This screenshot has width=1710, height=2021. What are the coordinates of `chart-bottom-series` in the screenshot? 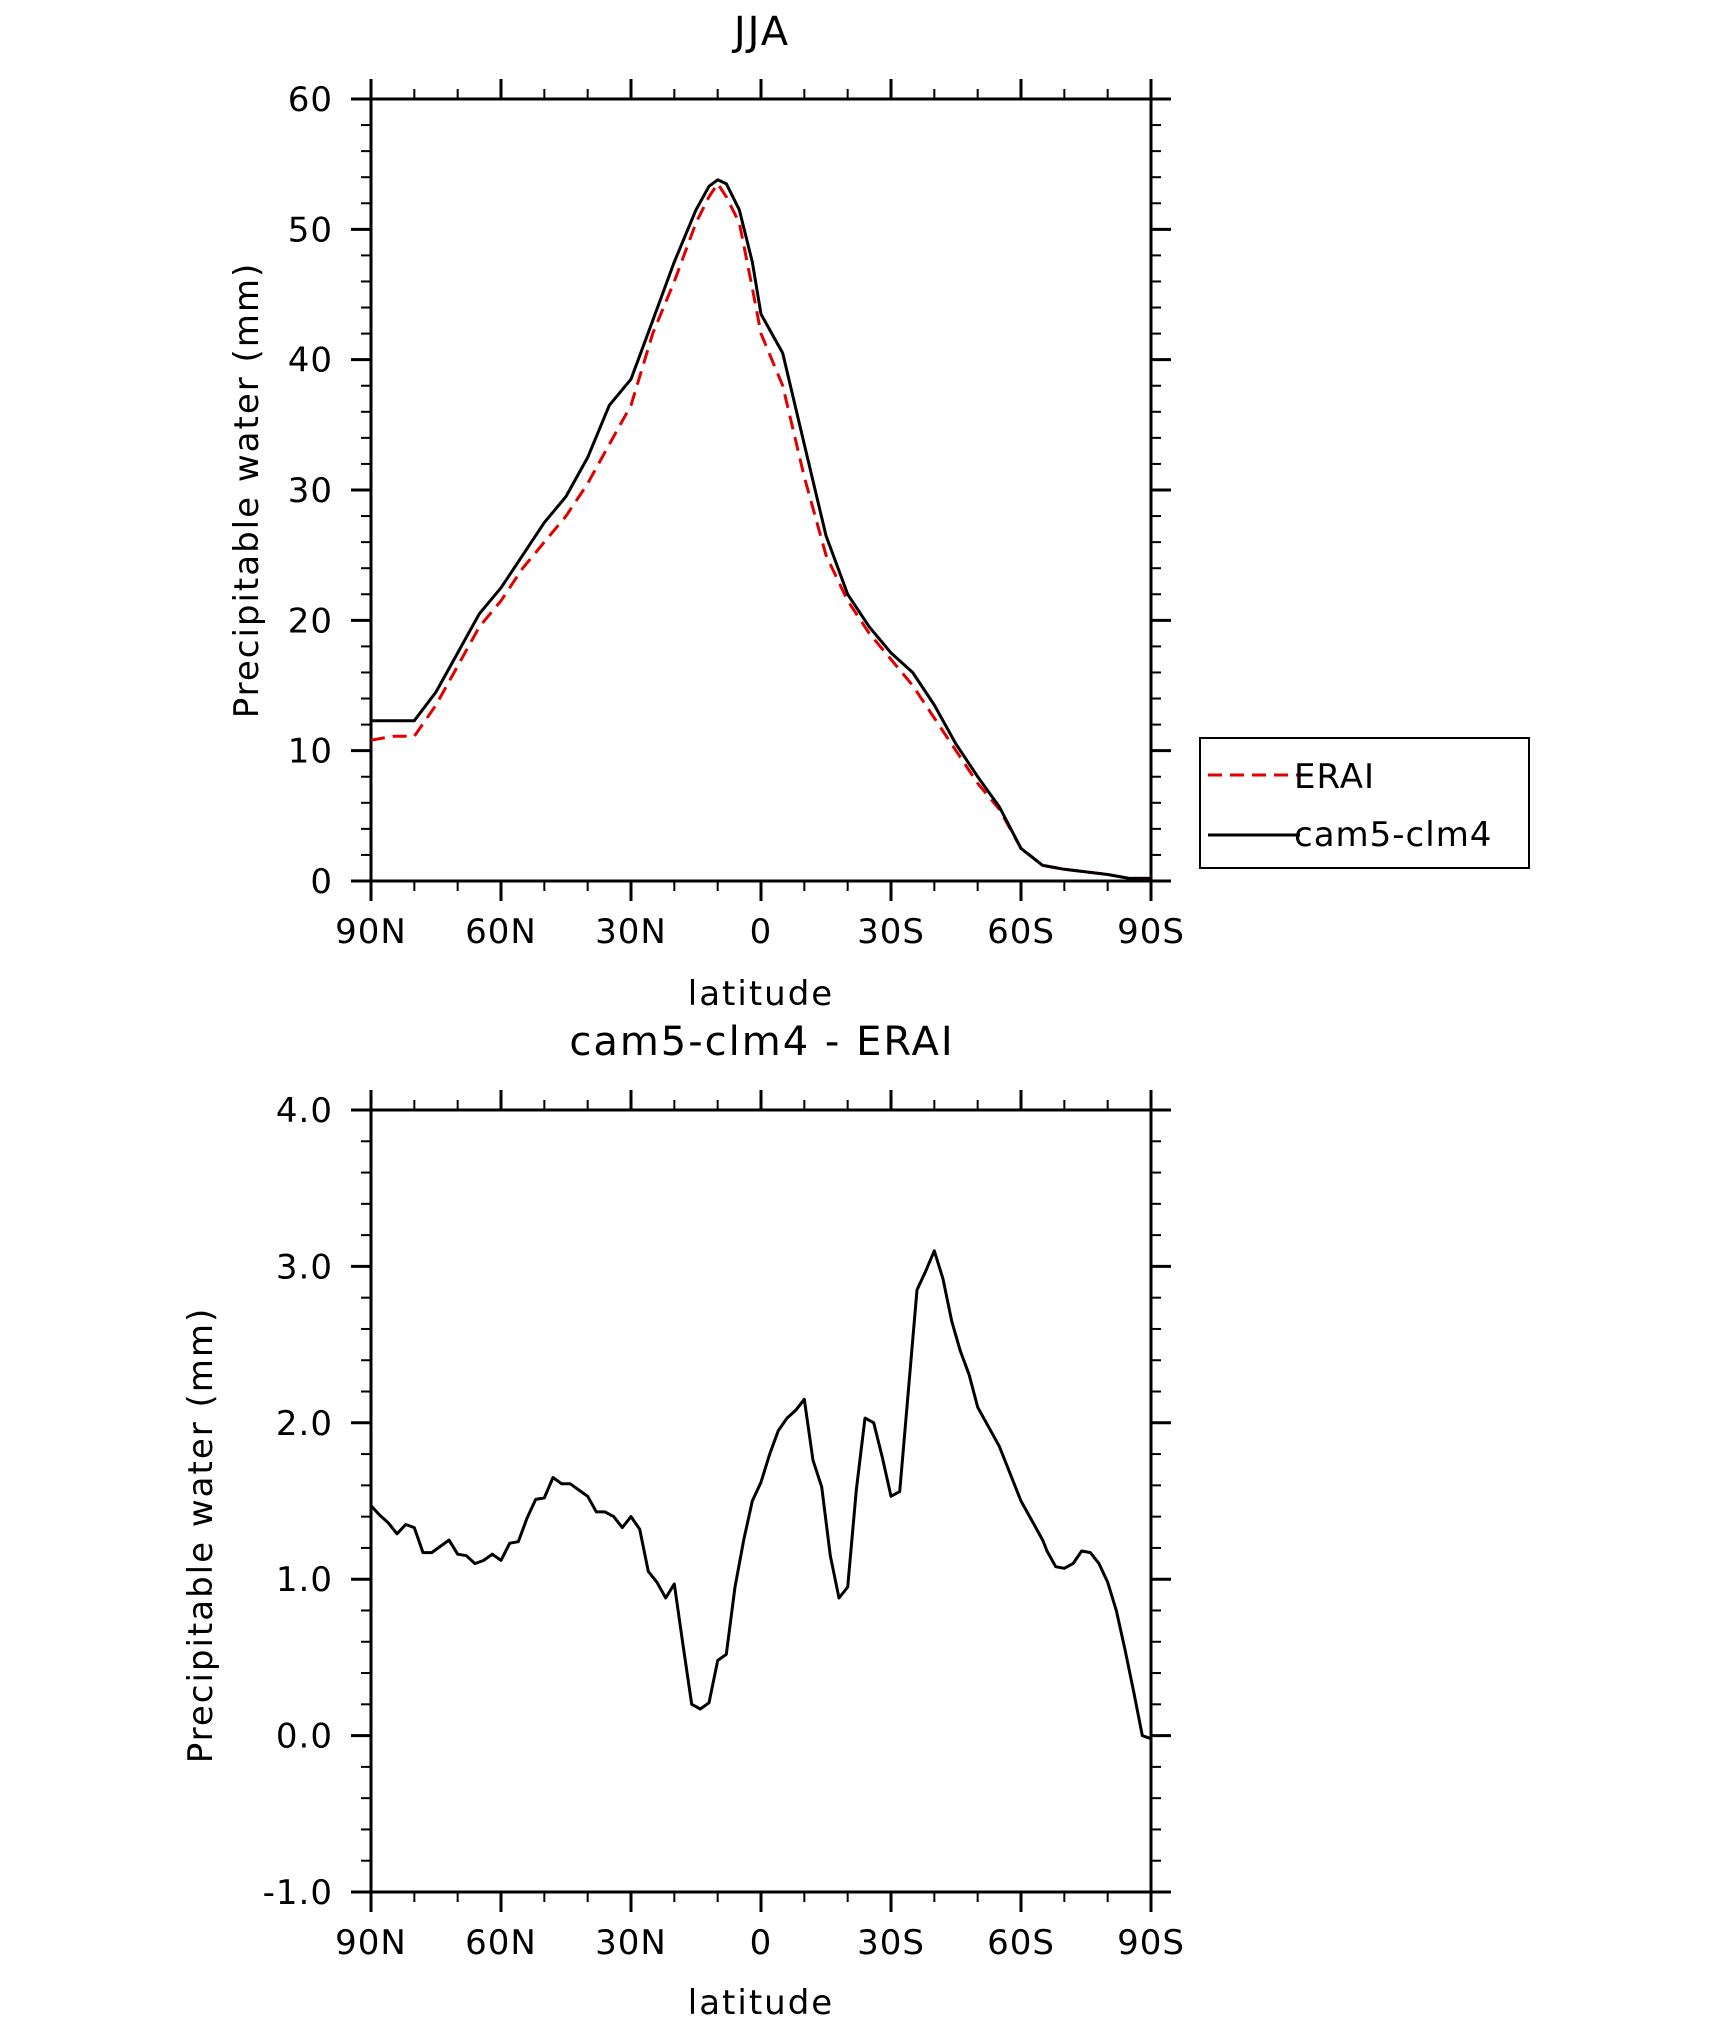 It's located at (760, 1495).